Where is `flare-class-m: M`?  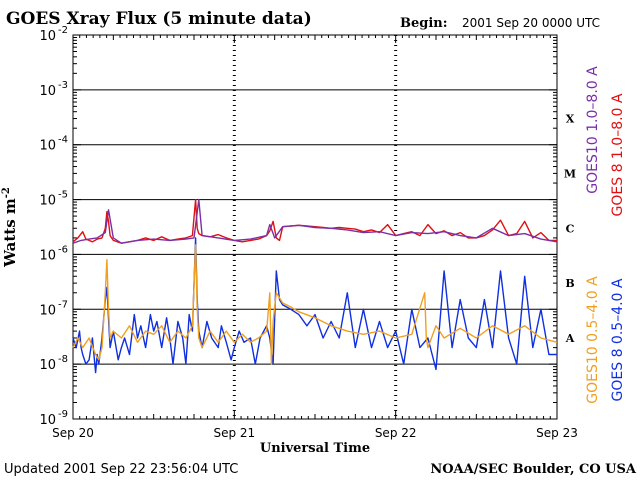
flare-class-m: M is located at coordinates (570, 173).